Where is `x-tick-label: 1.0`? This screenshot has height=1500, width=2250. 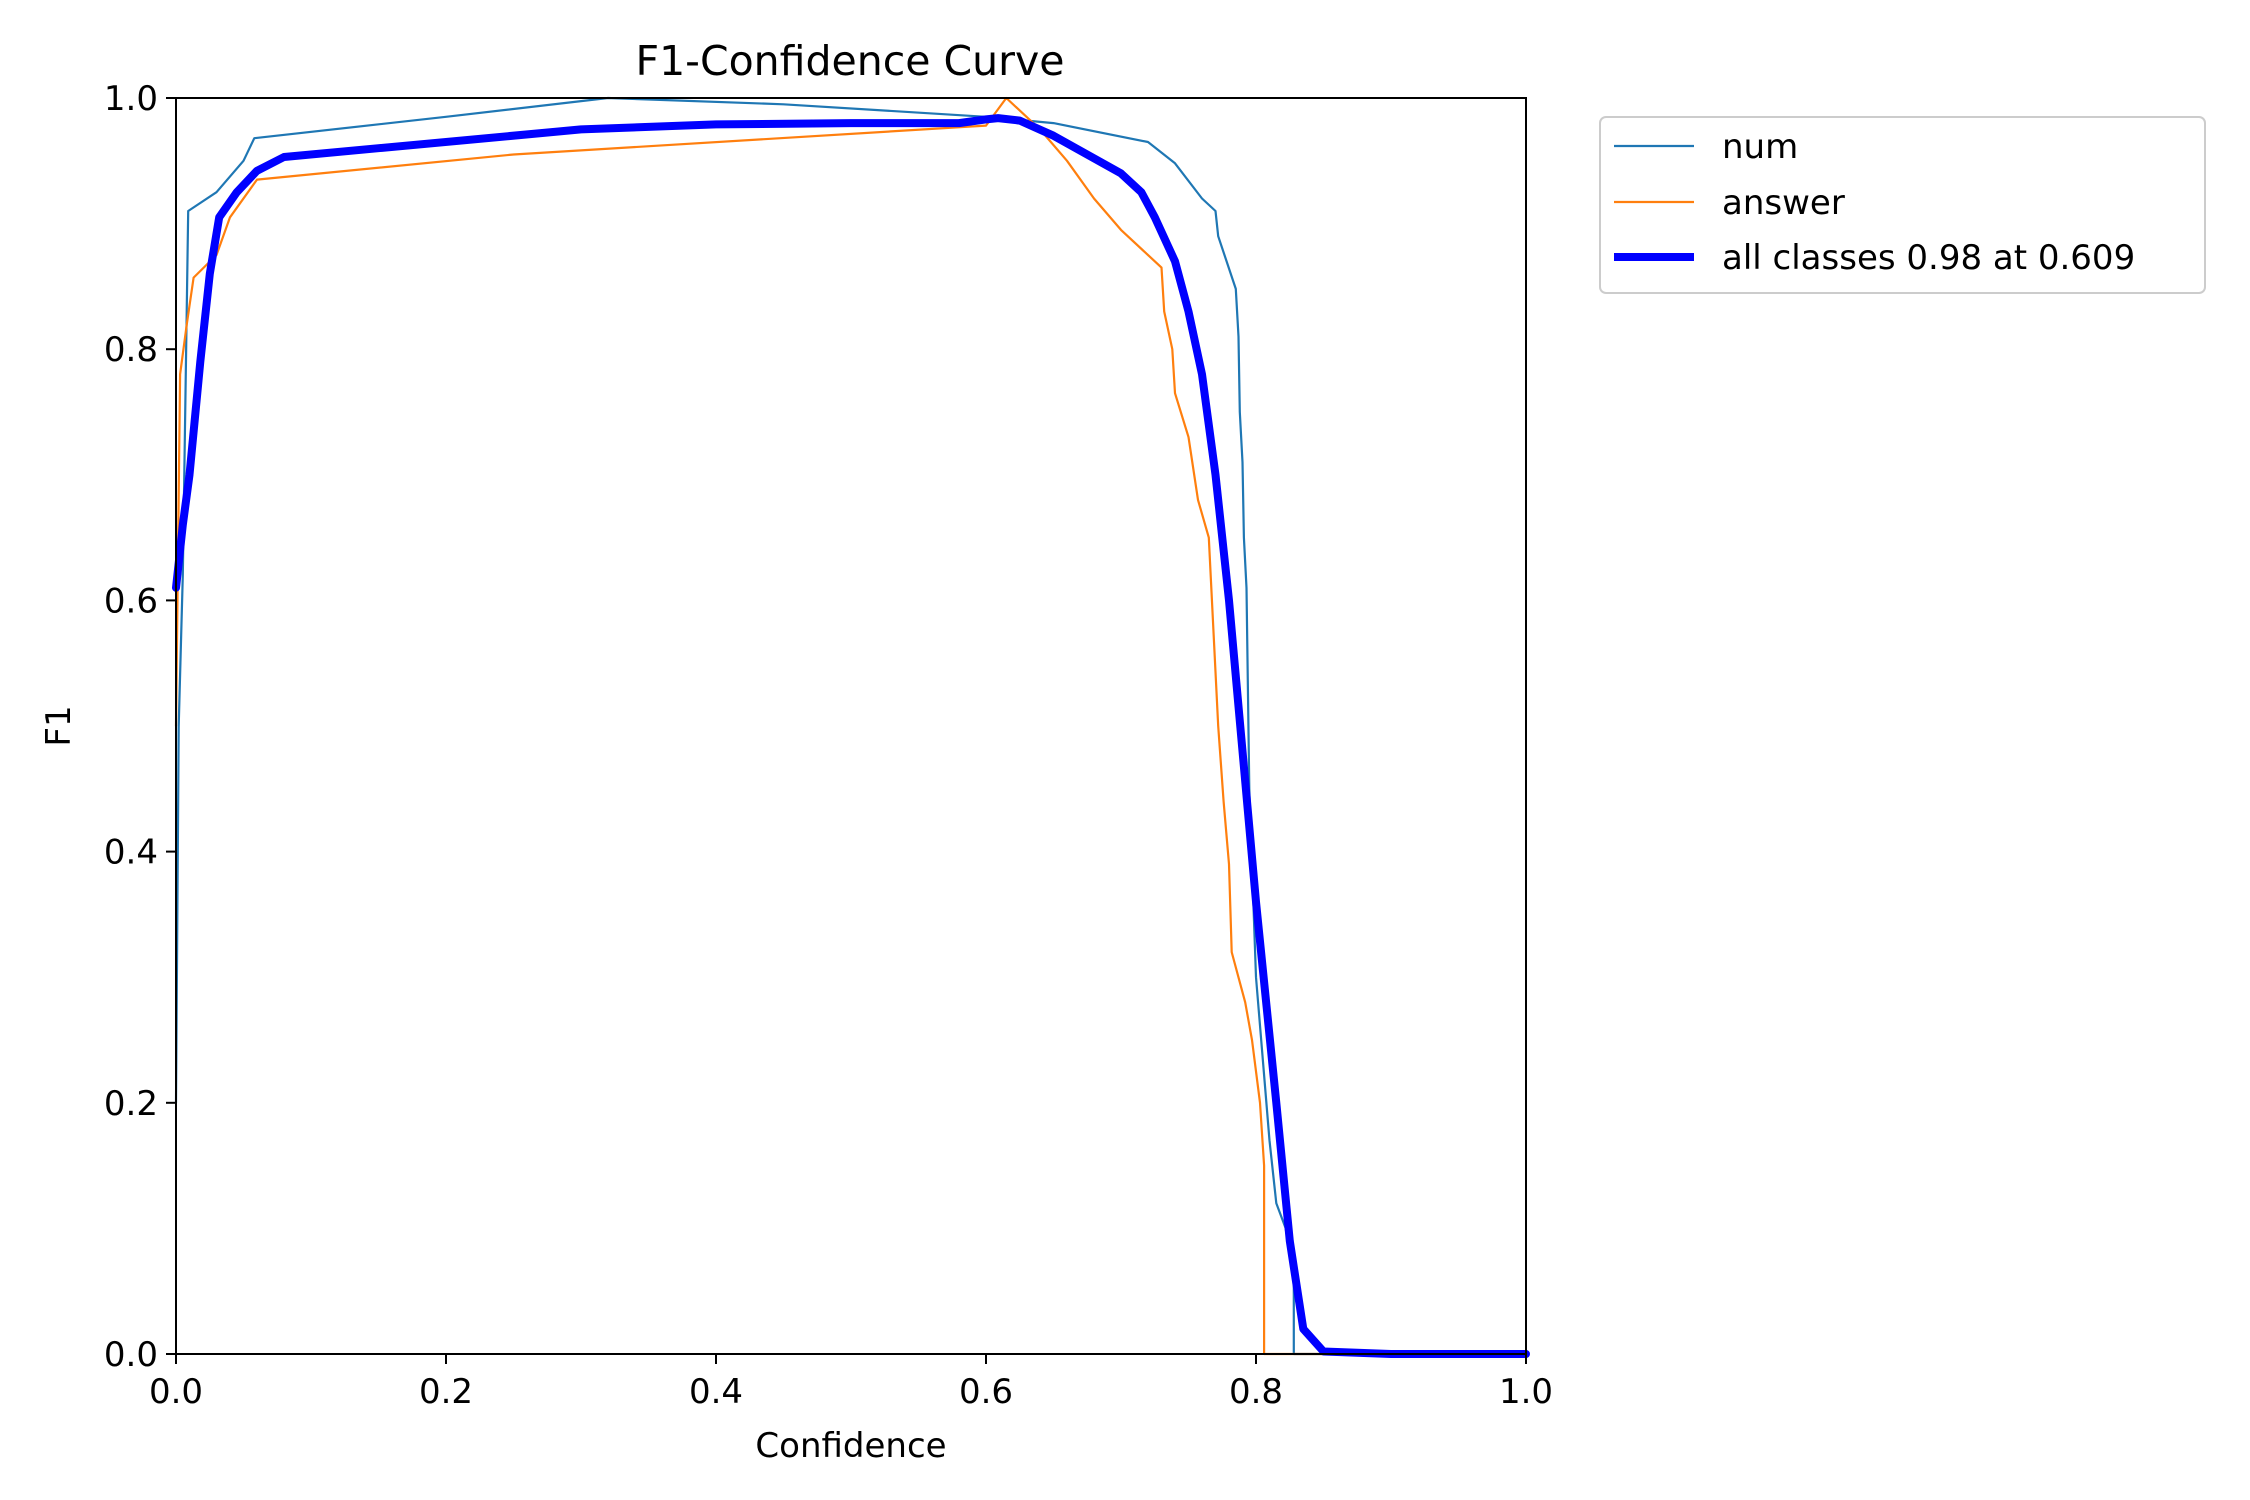
x-tick-label: 1.0 is located at coordinates (1526, 1392).